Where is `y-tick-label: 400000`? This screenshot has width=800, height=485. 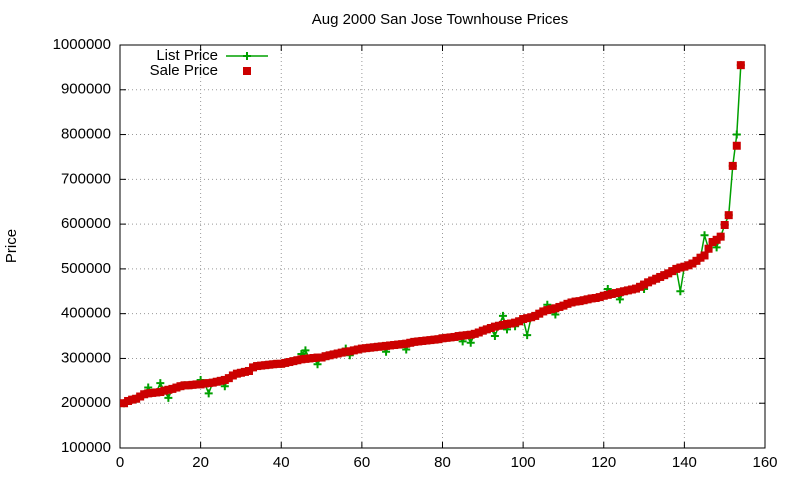
y-tick-label: 400000 is located at coordinates (86, 313).